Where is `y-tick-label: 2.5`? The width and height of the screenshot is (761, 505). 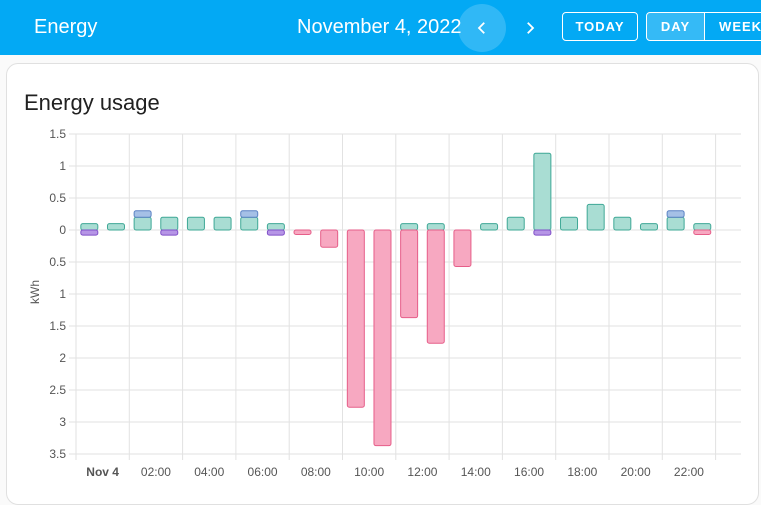
y-tick-label: 2.5 is located at coordinates (57, 390).